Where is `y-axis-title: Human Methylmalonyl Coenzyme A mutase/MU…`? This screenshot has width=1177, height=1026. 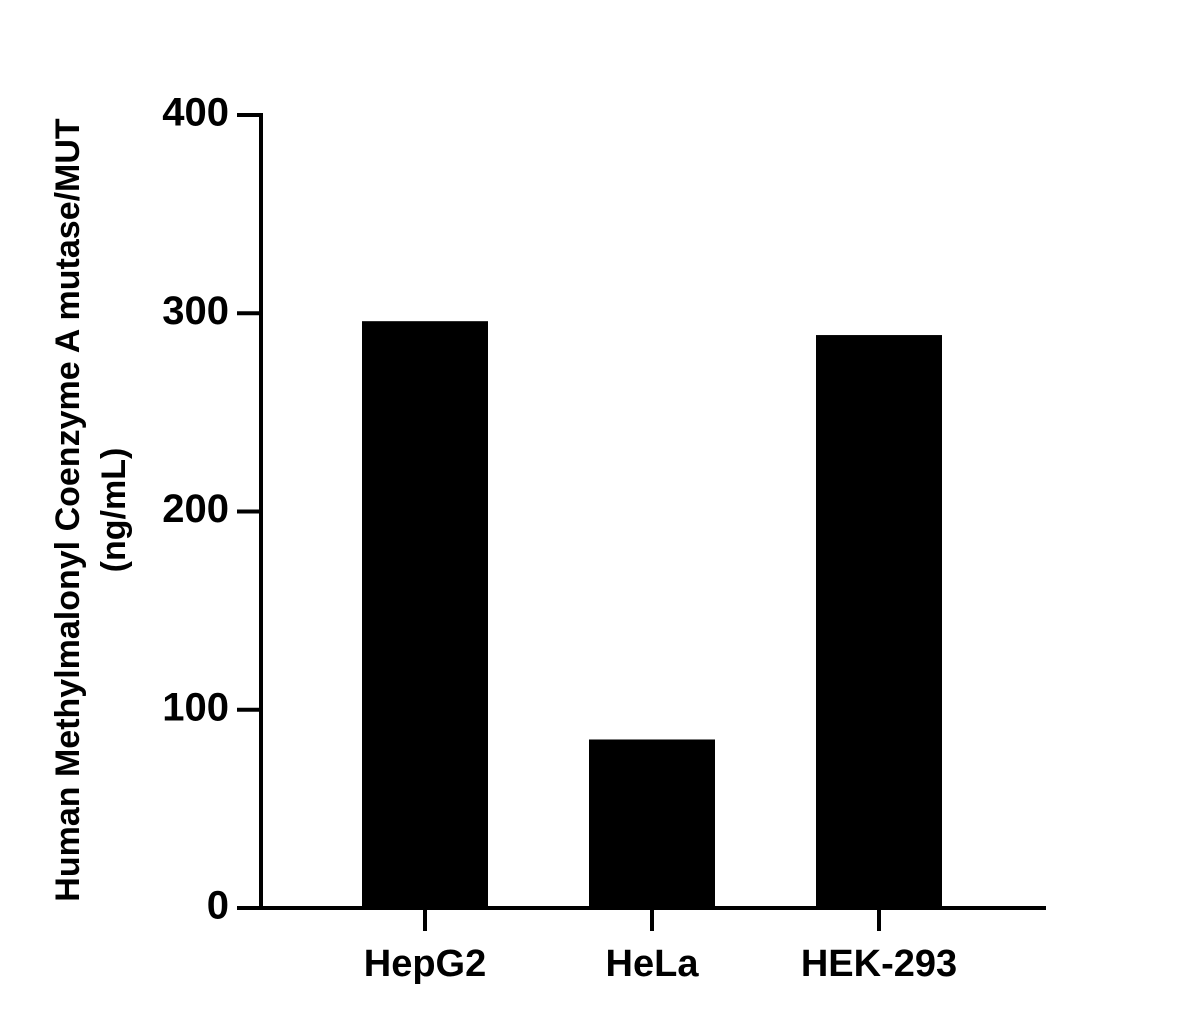
y-axis-title: Human Methylmalonyl Coenzyme A mutase/MU… is located at coordinates (68, 510).